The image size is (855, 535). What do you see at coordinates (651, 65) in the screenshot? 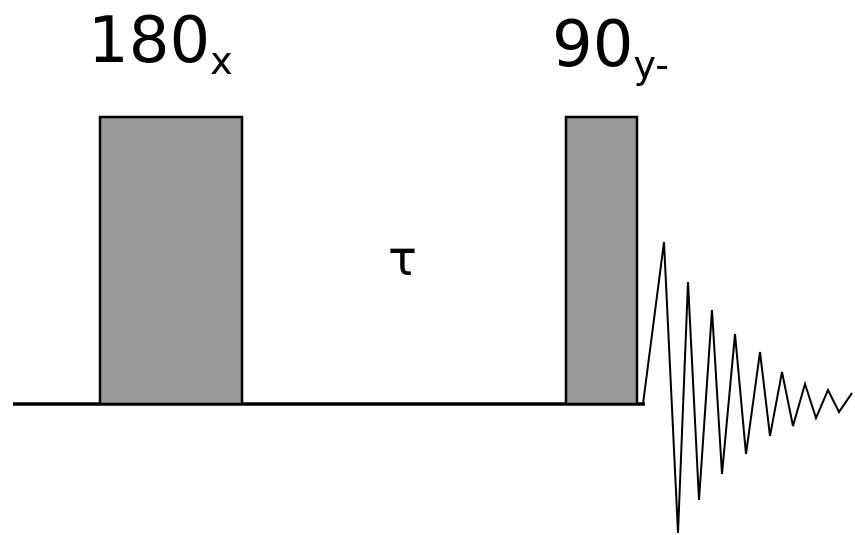
I see `pulse-90-phase: y-` at bounding box center [651, 65].